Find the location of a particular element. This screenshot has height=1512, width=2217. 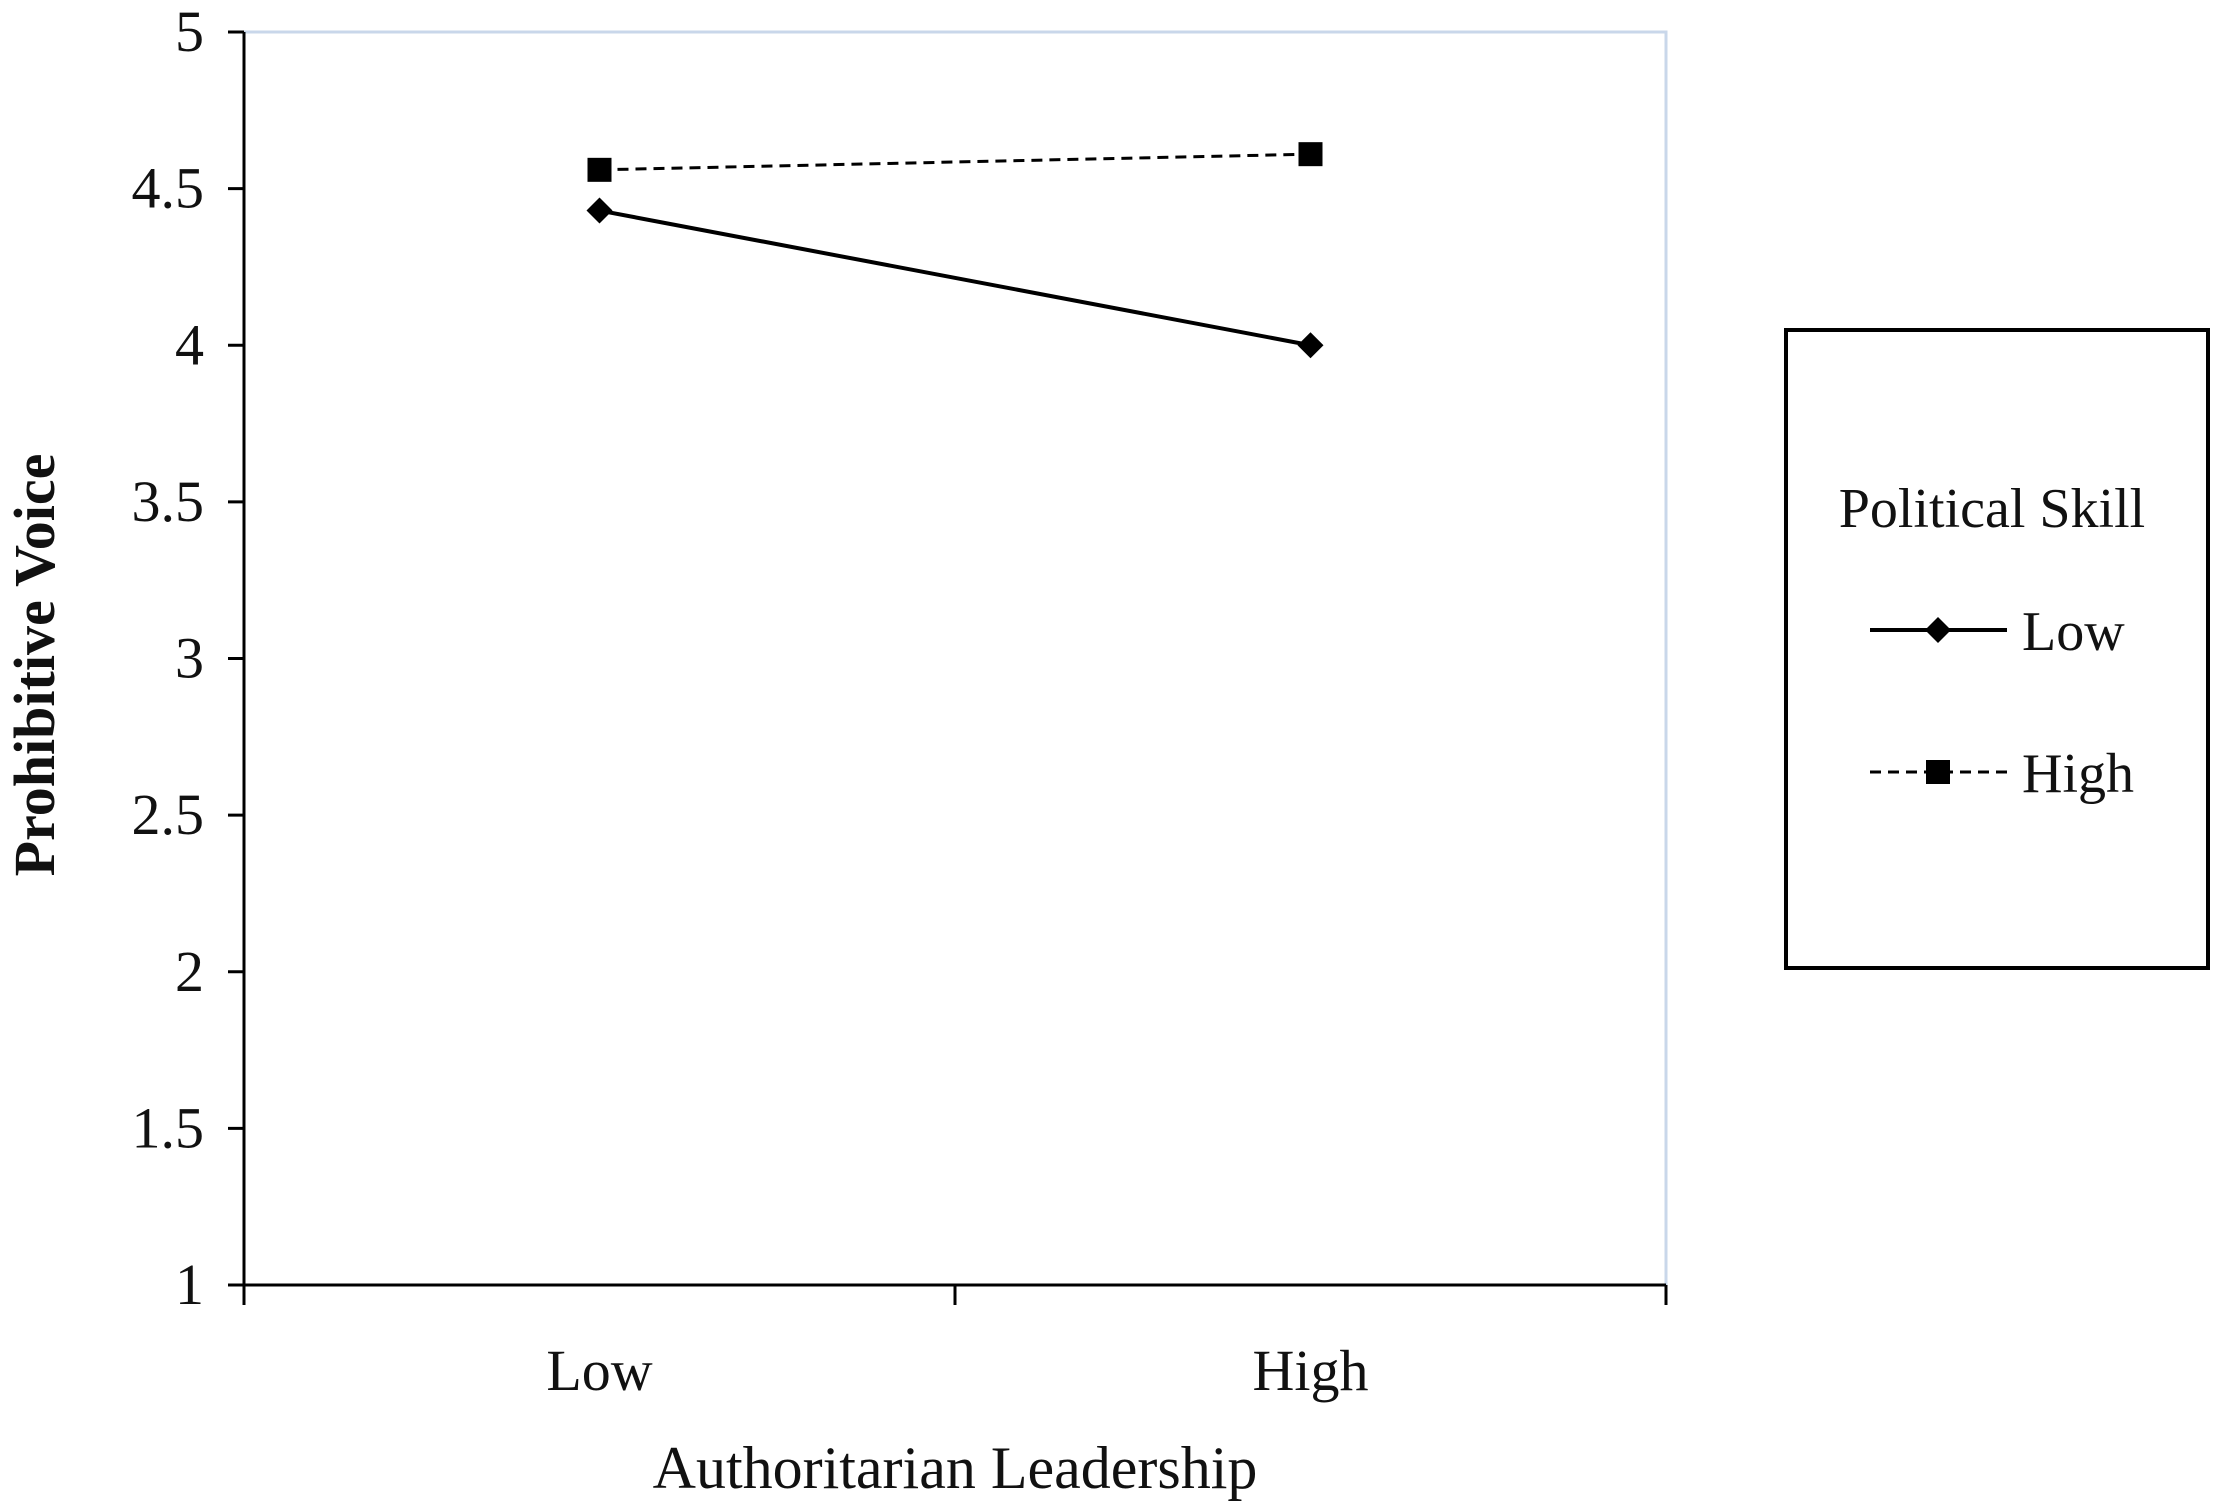

y-tick-label: 5 is located at coordinates (189, 32).